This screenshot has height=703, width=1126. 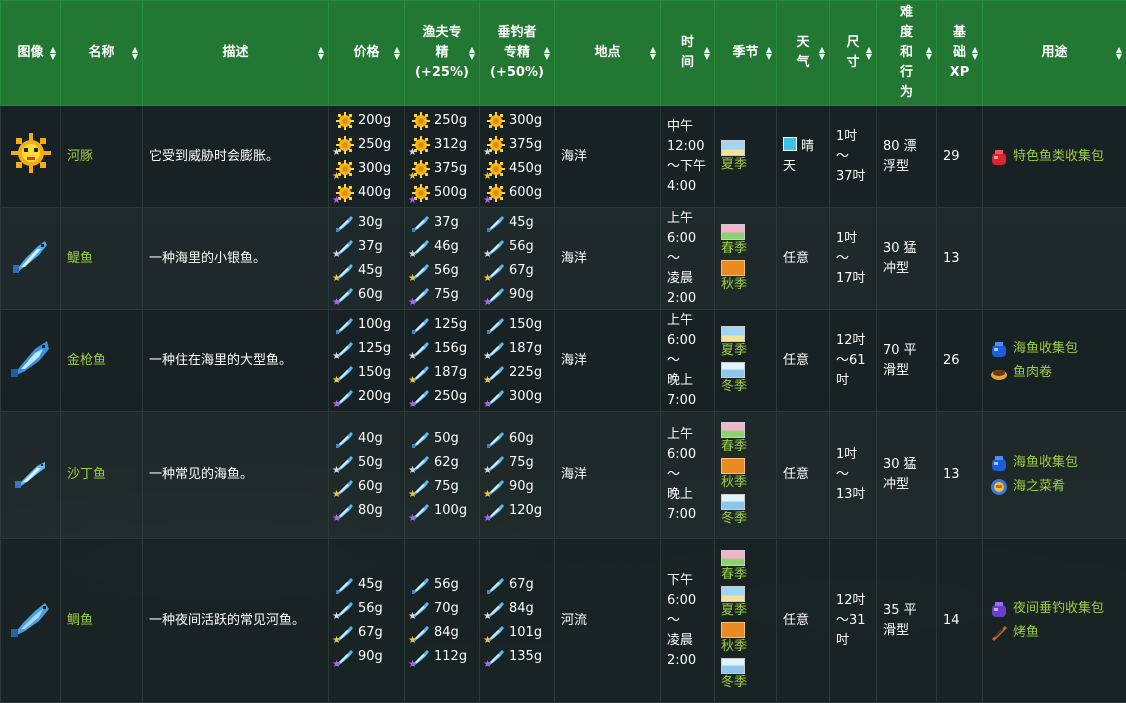 What do you see at coordinates (101, 620) in the screenshot?
I see `fish-name: 鲷鱼` at bounding box center [101, 620].